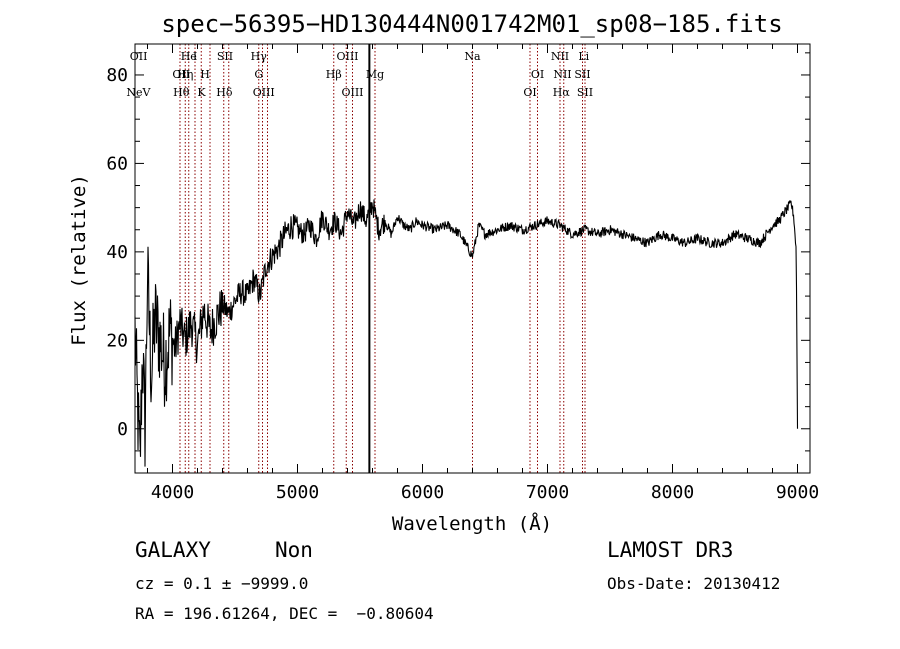 Image resolution: width=900 pixels, height=649 pixels. What do you see at coordinates (347, 56) in the screenshot?
I see `emission-label-14: OIII` at bounding box center [347, 56].